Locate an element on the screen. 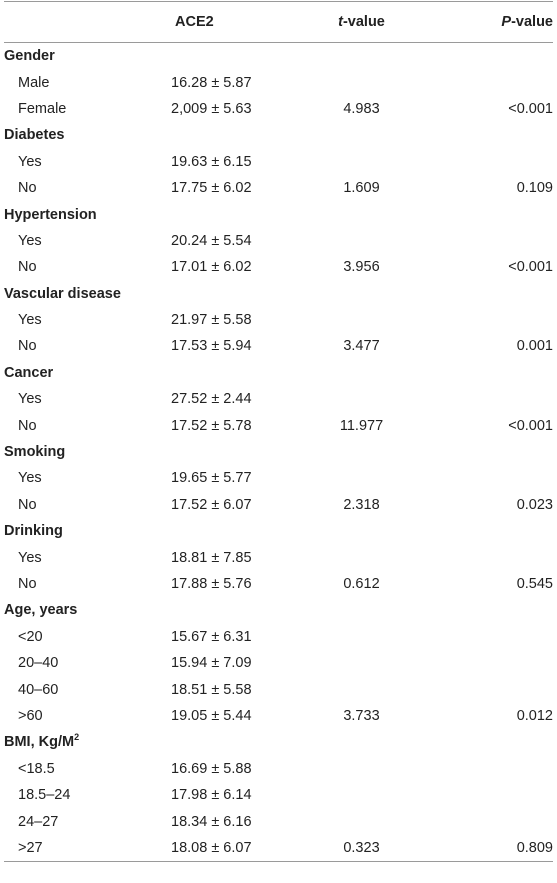  table-row: No 17.75 ± 6.02 1.609 0.109 is located at coordinates (278, 188).